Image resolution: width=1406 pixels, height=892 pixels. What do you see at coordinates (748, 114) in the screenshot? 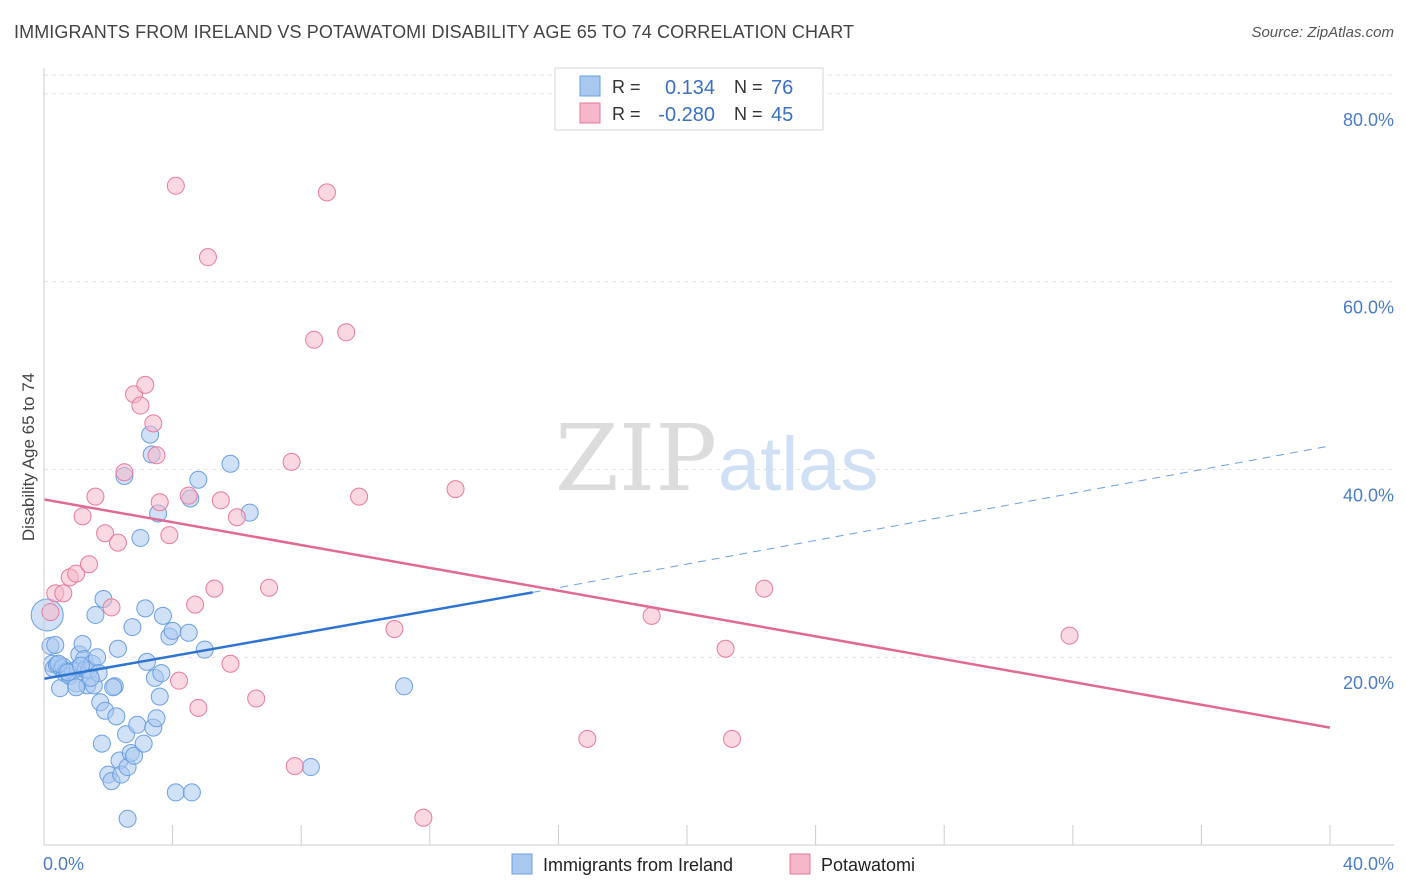
I see `legend-n-label-2: N =` at bounding box center [748, 114].